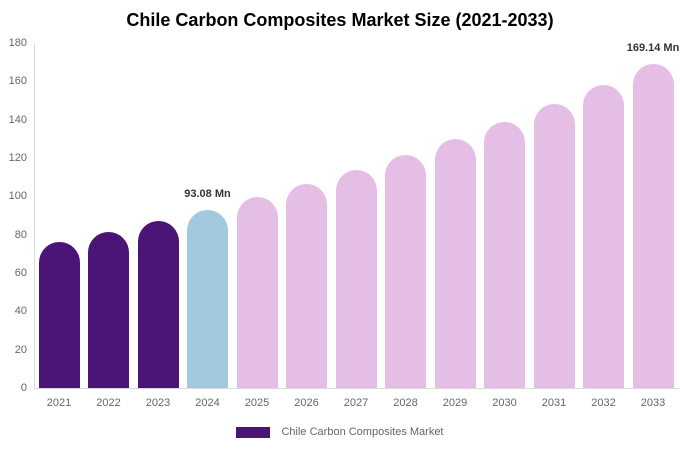  What do you see at coordinates (158, 403) in the screenshot?
I see `x-axis-label-2023: 2023` at bounding box center [158, 403].